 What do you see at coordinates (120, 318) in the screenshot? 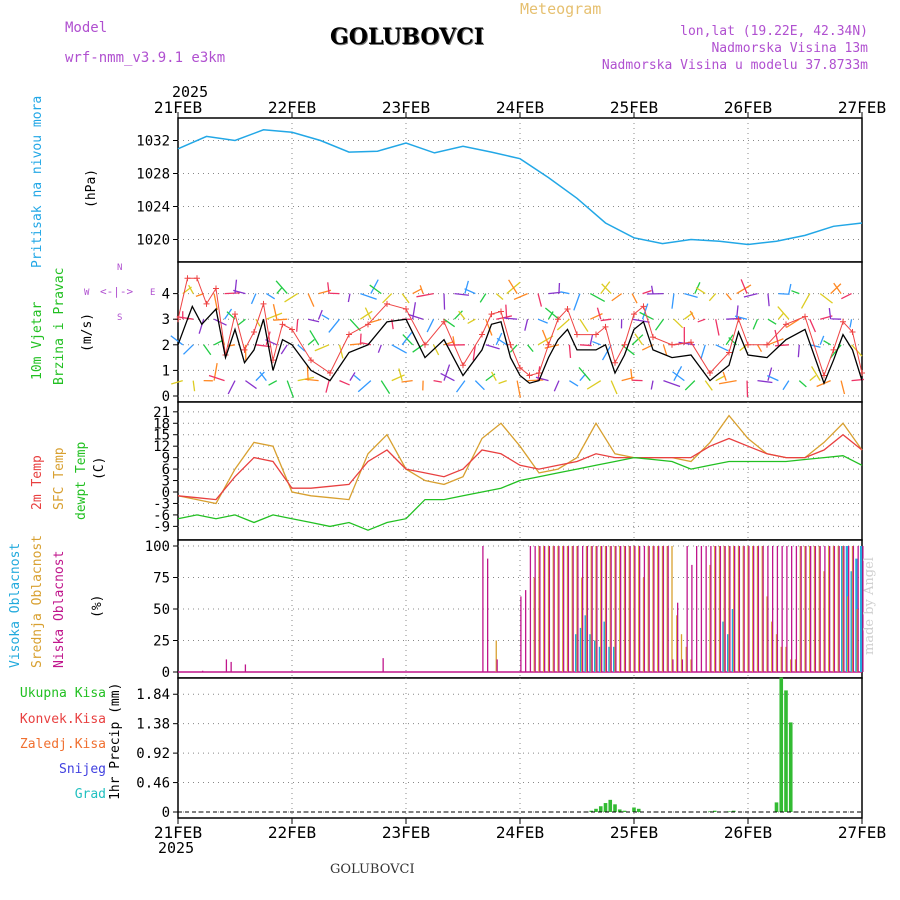
I see `compass-s: S` at bounding box center [120, 318].